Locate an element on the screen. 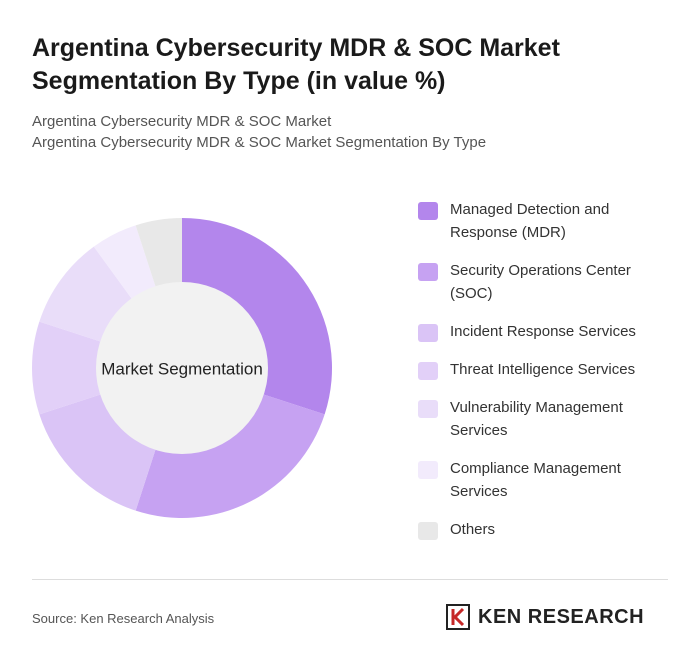  legend-item: Managed Detection and Response (MDR) is located at coordinates (548, 221).